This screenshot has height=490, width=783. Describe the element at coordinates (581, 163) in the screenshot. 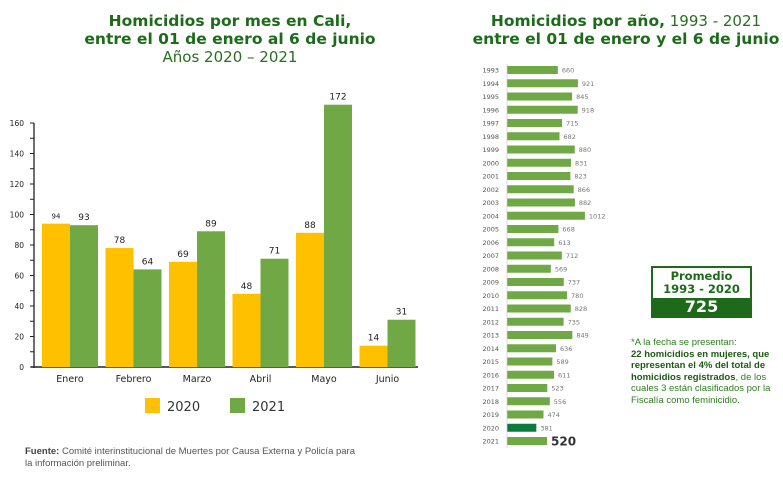

I see `bar-value-label: 831` at that location.